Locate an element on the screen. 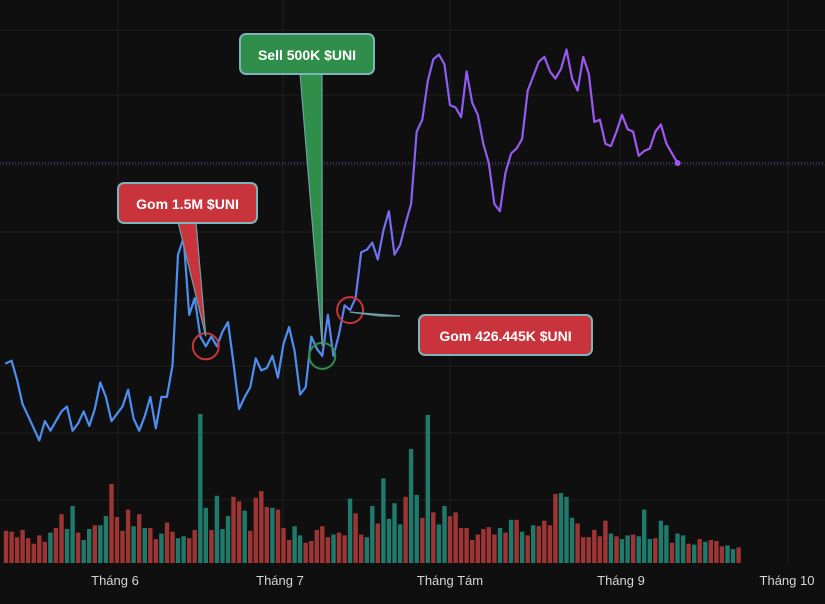 This screenshot has height=604, width=825. x-tick-label: Tháng Tám is located at coordinates (450, 580).